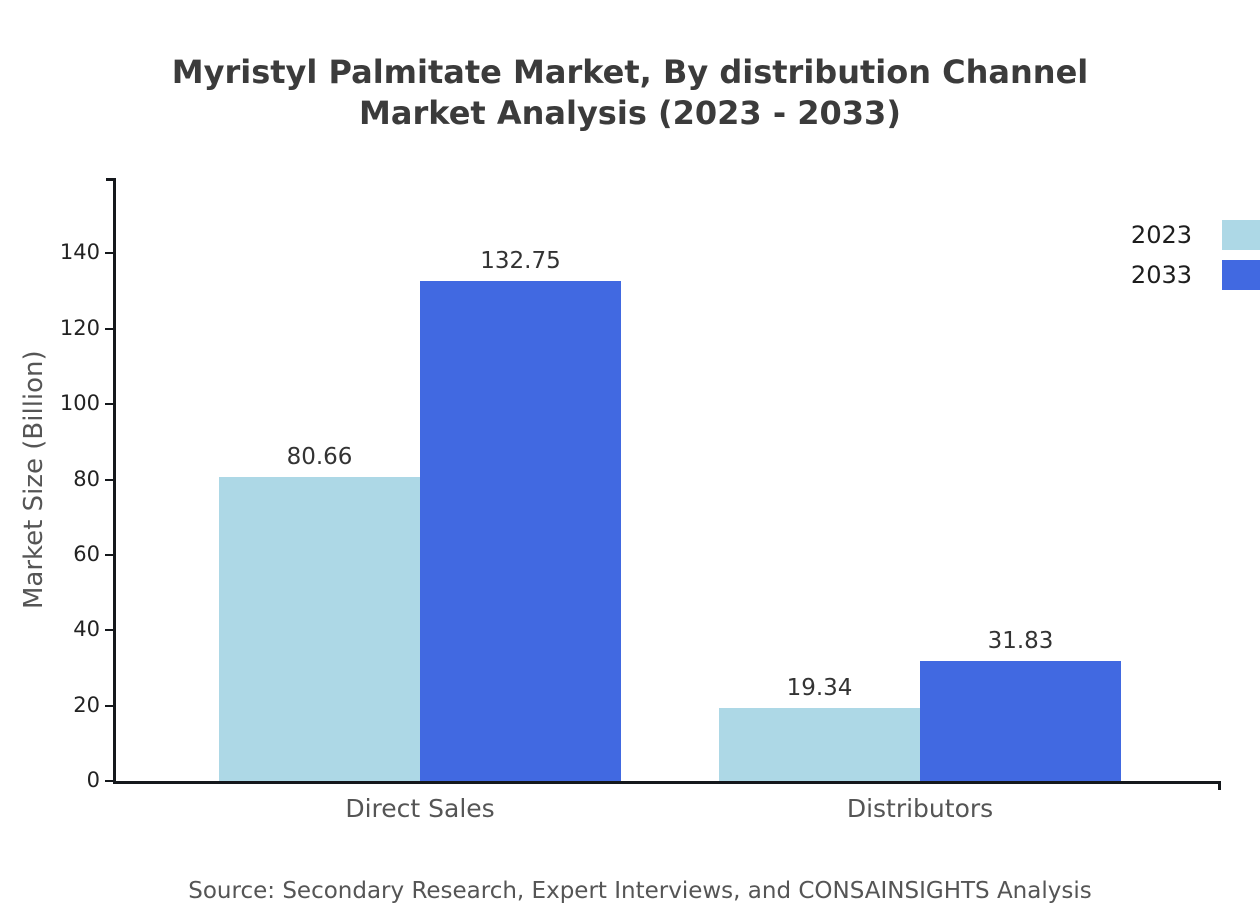  I want to click on y-tick-label: 40, so click(86, 629).